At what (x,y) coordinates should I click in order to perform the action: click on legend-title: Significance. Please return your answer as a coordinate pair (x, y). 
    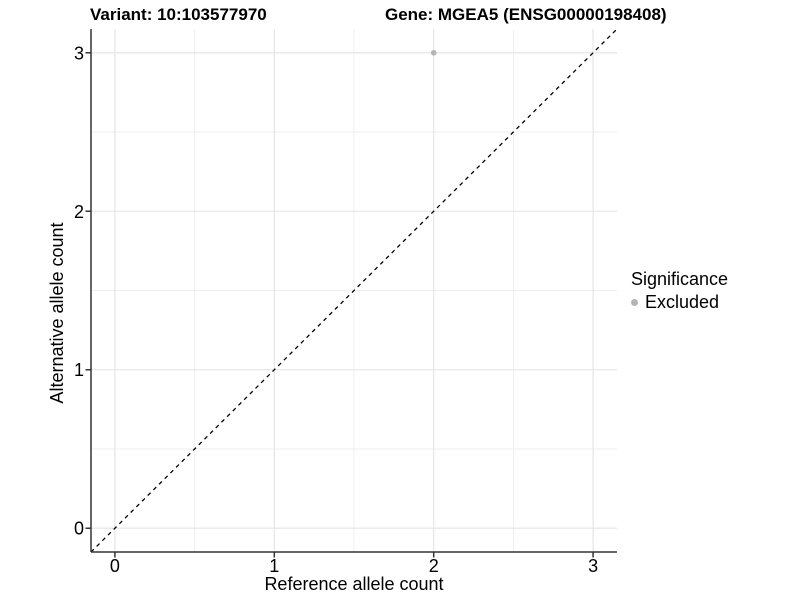
    Looking at the image, I should click on (680, 279).